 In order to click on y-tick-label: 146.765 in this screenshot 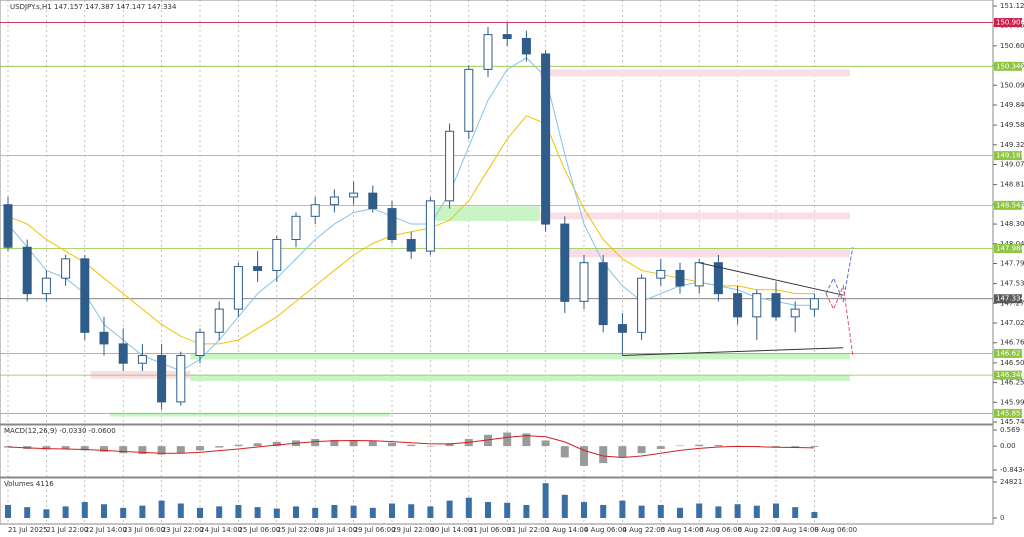, I will do `click(1012, 343)`.